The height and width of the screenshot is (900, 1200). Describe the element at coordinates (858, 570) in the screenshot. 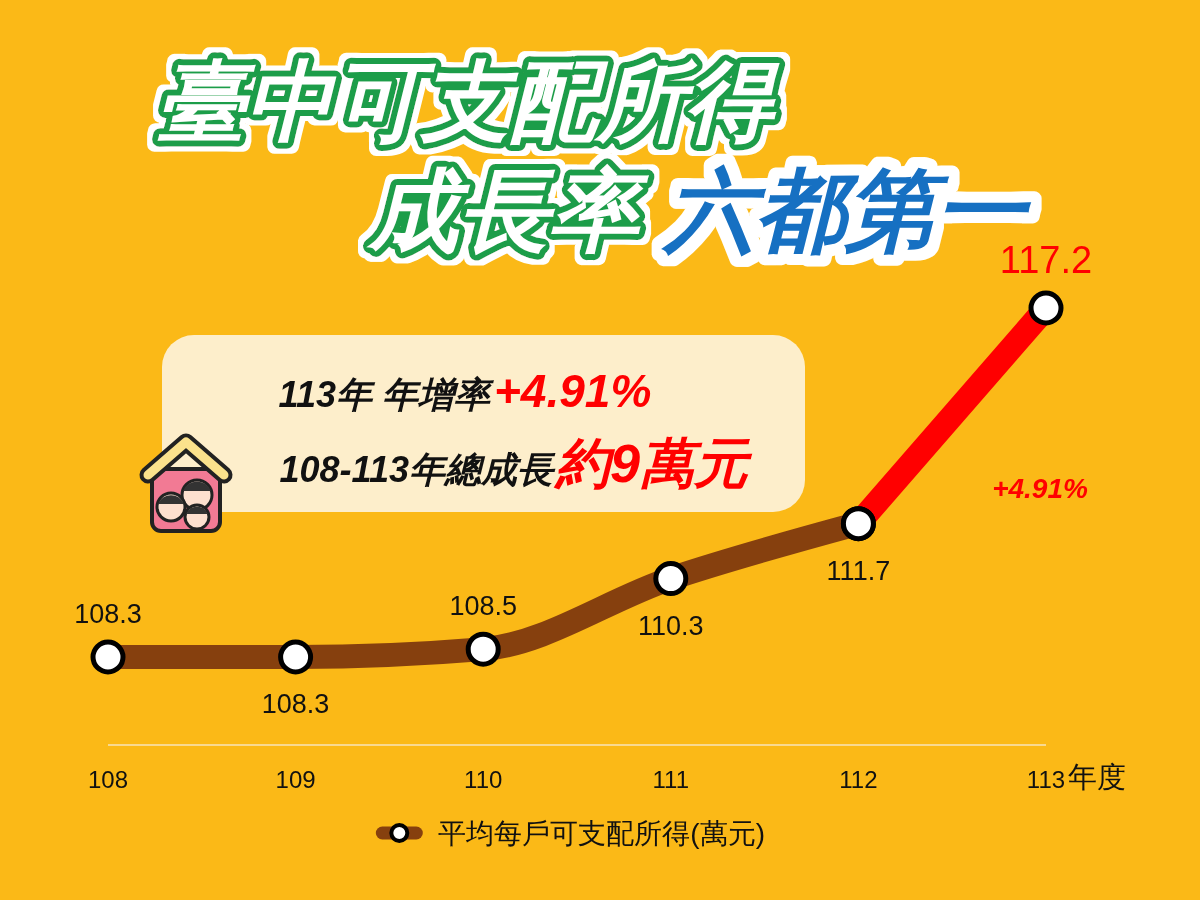

I see `data-label: 111.7` at that location.